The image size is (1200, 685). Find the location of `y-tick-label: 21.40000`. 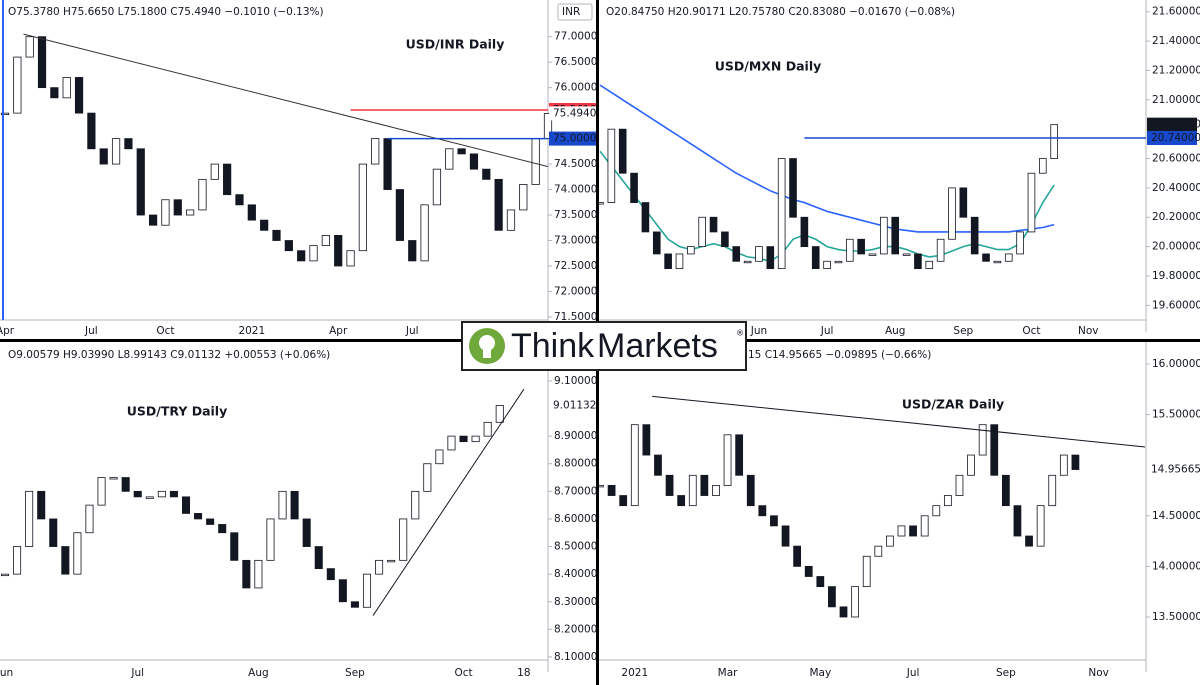

y-tick-label: 21.40000 is located at coordinates (1176, 41).